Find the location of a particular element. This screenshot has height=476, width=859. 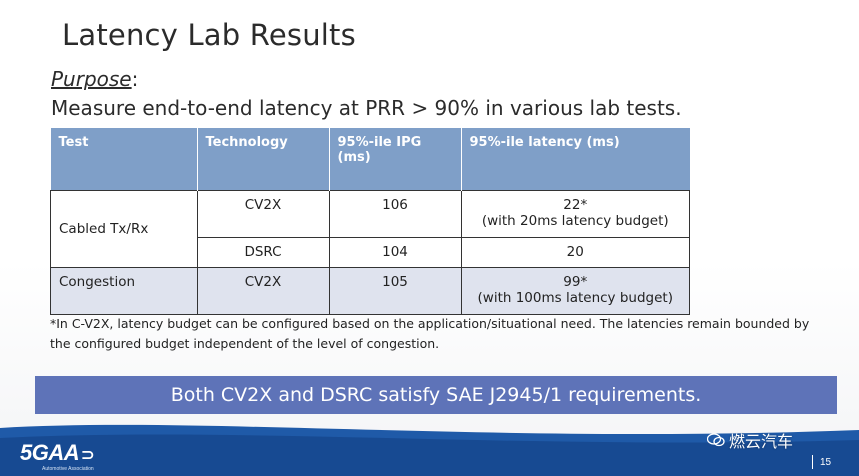

cell-technology: DSRC is located at coordinates (263, 252).